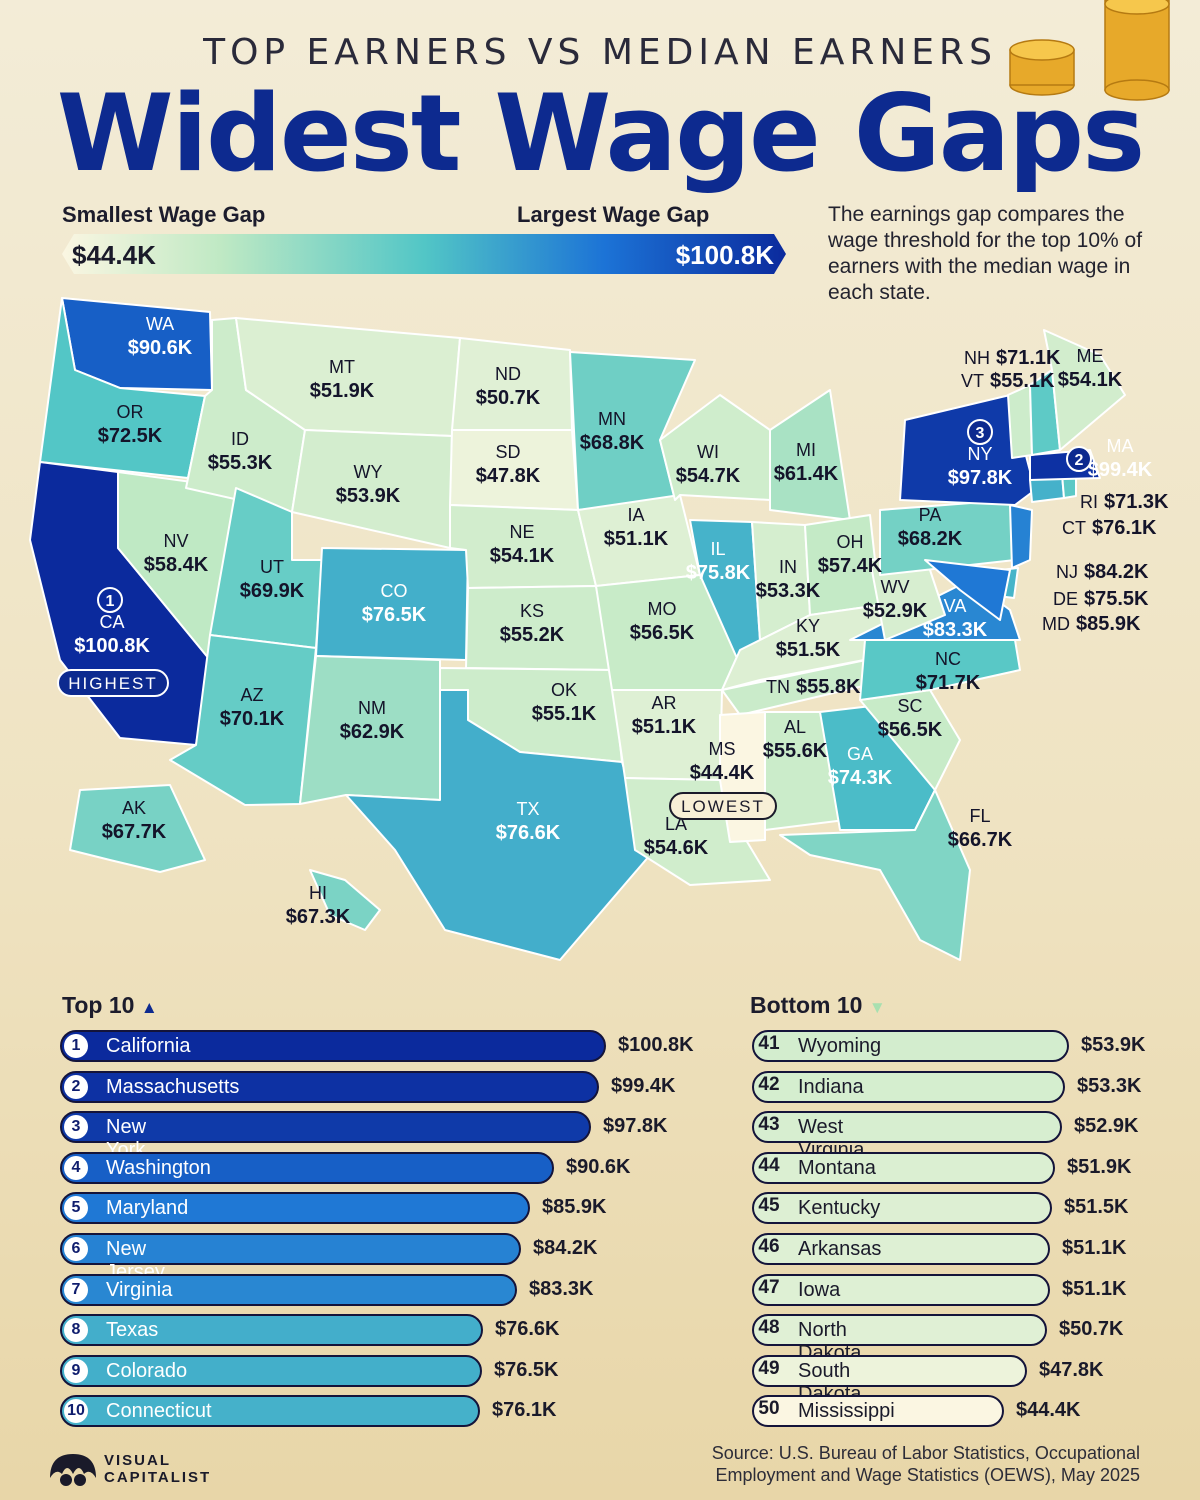 This screenshot has width=1200, height=1500. Describe the element at coordinates (394, 615) in the screenshot. I see `state-value-co: $76.5K` at that location.